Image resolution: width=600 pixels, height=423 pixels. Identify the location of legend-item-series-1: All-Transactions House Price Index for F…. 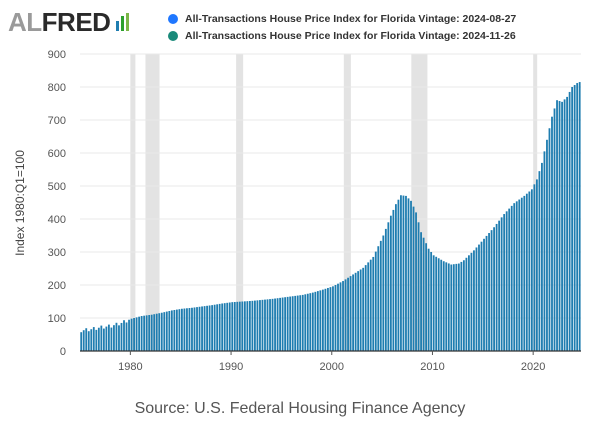
(342, 18).